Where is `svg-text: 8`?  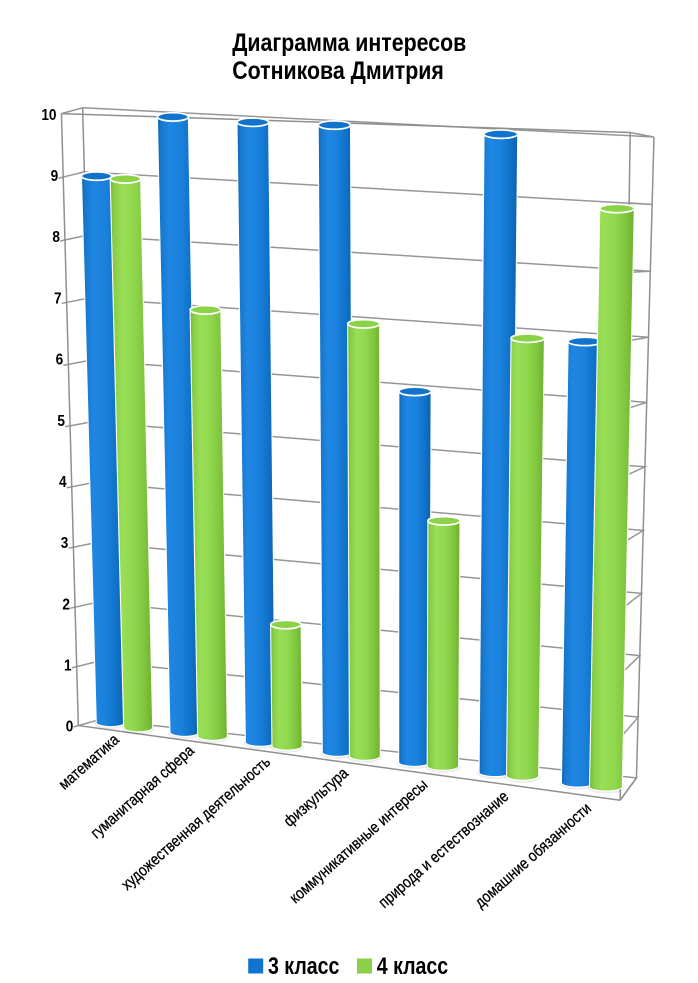 svg-text: 8 is located at coordinates (56, 237).